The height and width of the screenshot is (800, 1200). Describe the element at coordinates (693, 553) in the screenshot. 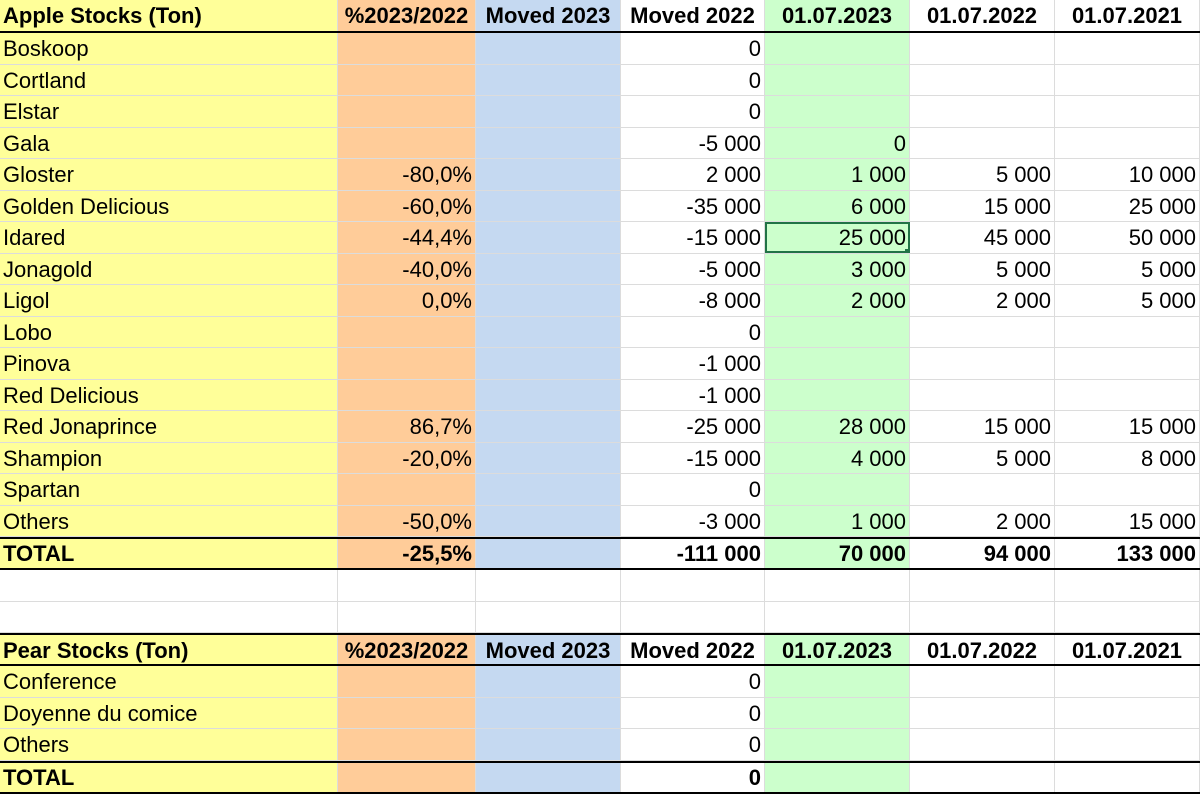

I see `total-moved-2022-cell: -111 000` at that location.